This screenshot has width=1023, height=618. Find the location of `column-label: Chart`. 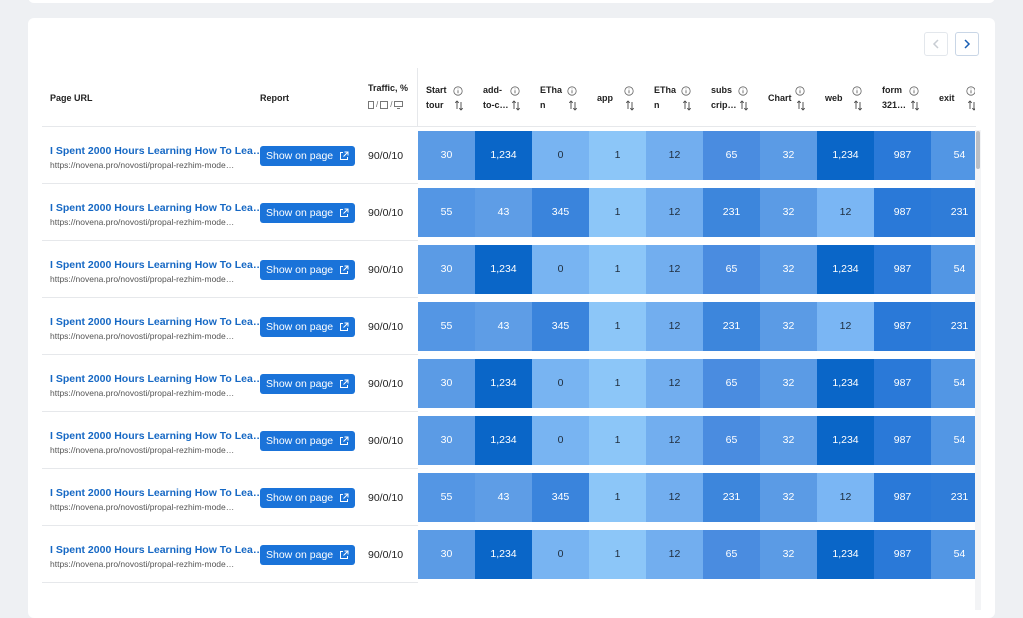

column-label: Chart is located at coordinates (780, 98).